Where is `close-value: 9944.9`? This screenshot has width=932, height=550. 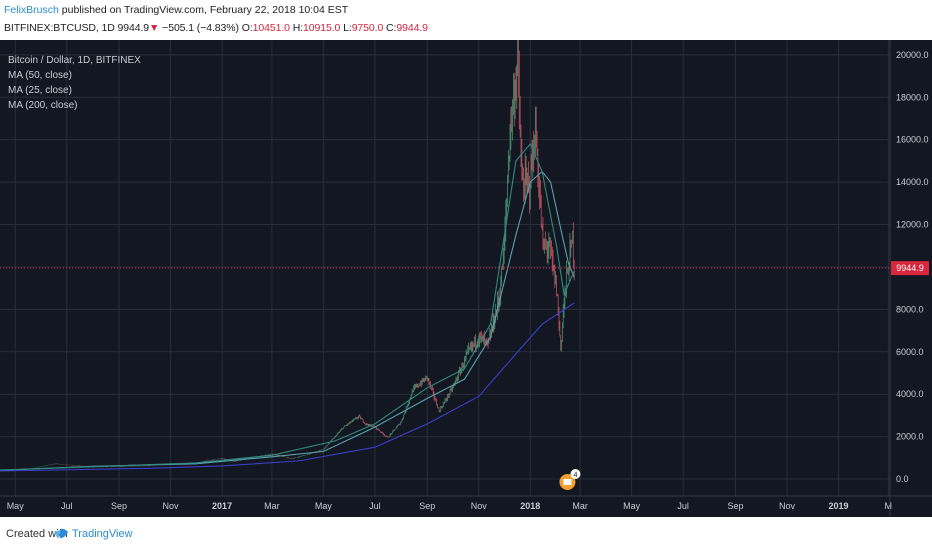
close-value: 9944.9 is located at coordinates (412, 28).